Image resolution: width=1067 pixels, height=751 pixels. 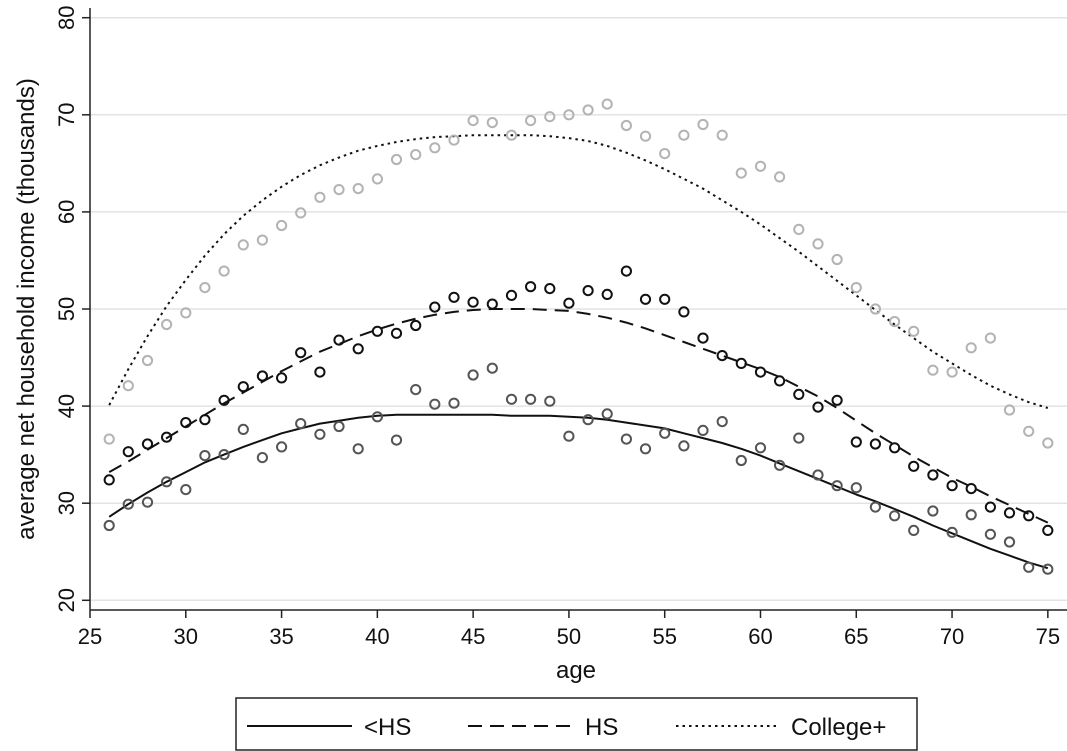 What do you see at coordinates (186, 636) in the screenshot?
I see `x-tick-label: 30` at bounding box center [186, 636].